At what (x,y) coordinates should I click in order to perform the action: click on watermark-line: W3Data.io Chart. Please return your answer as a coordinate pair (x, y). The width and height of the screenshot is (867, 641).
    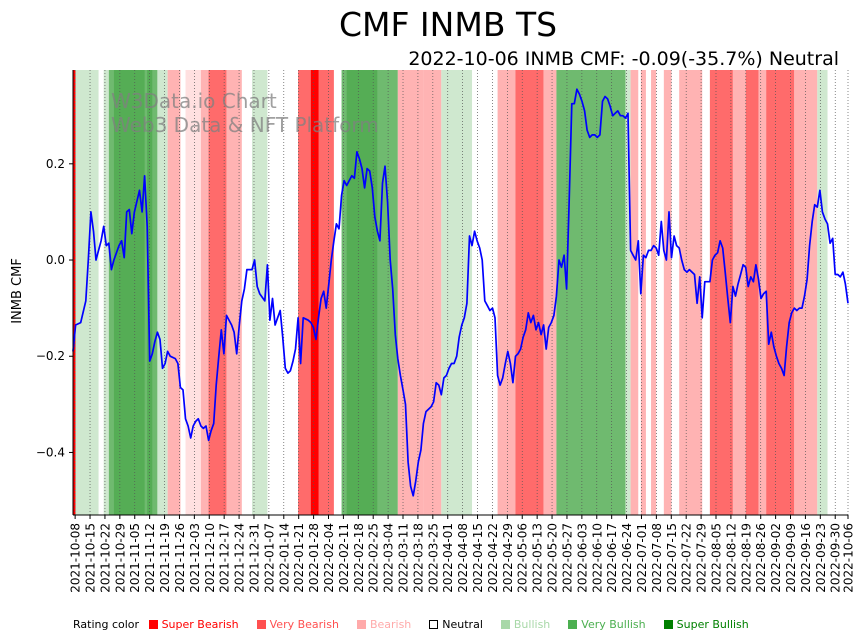
    Looking at the image, I should click on (194, 101).